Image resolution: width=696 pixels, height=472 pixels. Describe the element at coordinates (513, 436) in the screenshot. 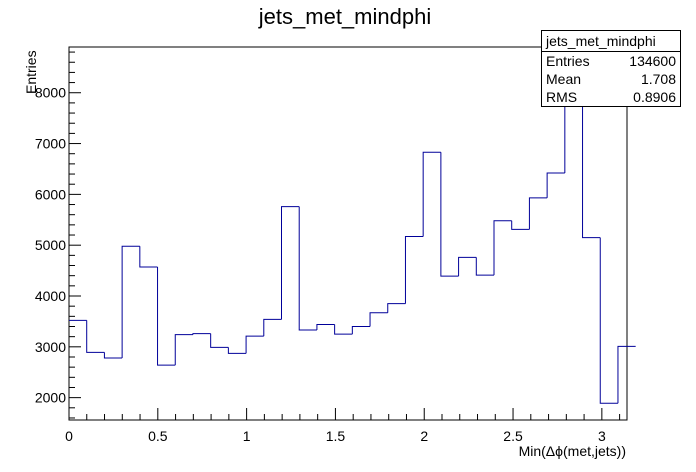

I see `x-tick-label: 2.5` at that location.